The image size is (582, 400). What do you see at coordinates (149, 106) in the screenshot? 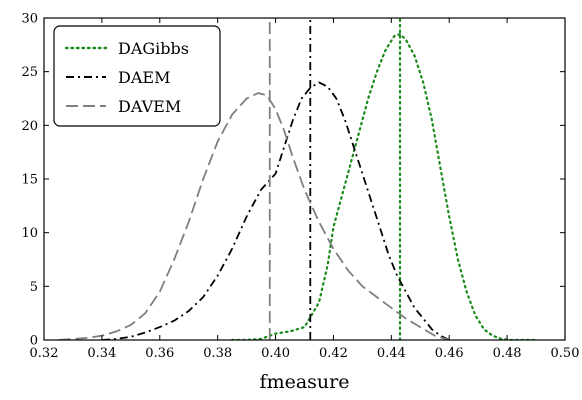
I see `legend-label-davem: DAVEM` at bounding box center [149, 106].